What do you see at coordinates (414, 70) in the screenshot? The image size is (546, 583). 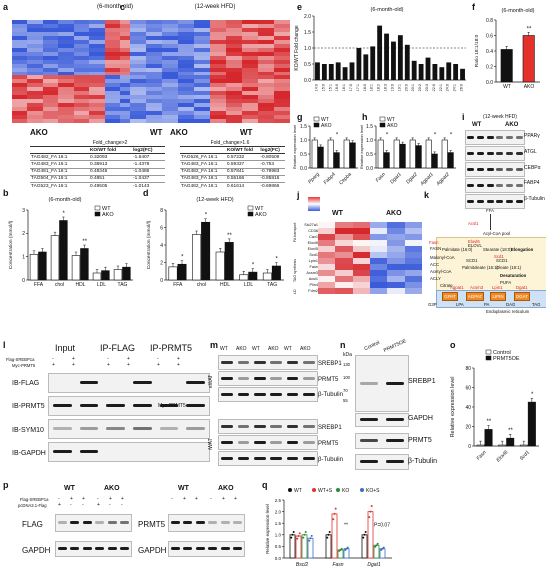 I see `bar-20:1` at bounding box center [414, 70].